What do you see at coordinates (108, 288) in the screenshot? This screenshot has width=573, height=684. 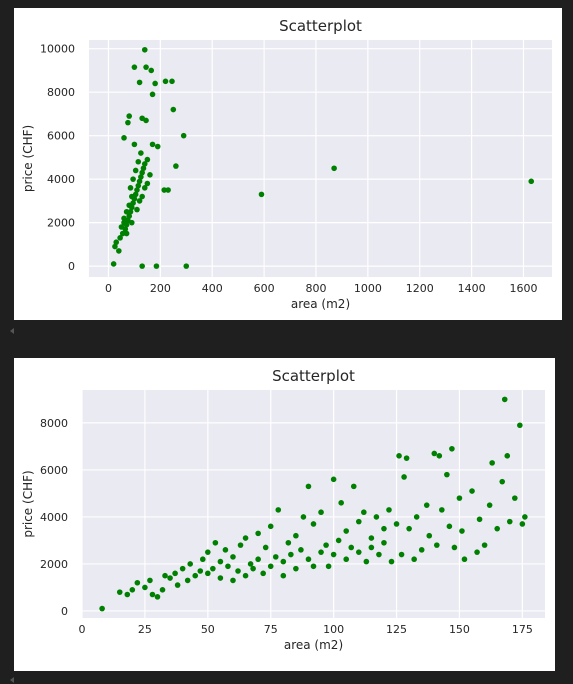 I see `x-tick-label: 0` at bounding box center [108, 288].